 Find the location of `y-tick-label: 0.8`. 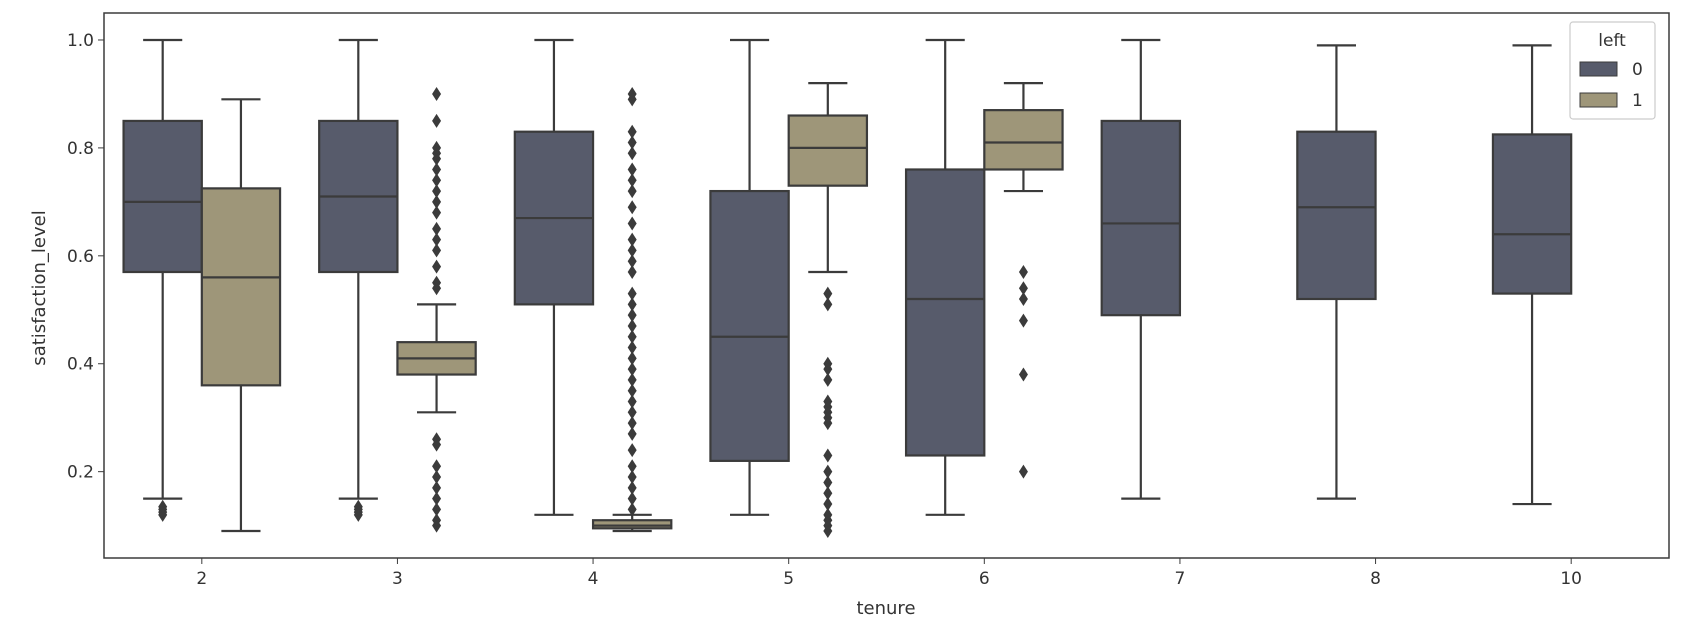

y-tick-label: 0.8 is located at coordinates (80, 149).